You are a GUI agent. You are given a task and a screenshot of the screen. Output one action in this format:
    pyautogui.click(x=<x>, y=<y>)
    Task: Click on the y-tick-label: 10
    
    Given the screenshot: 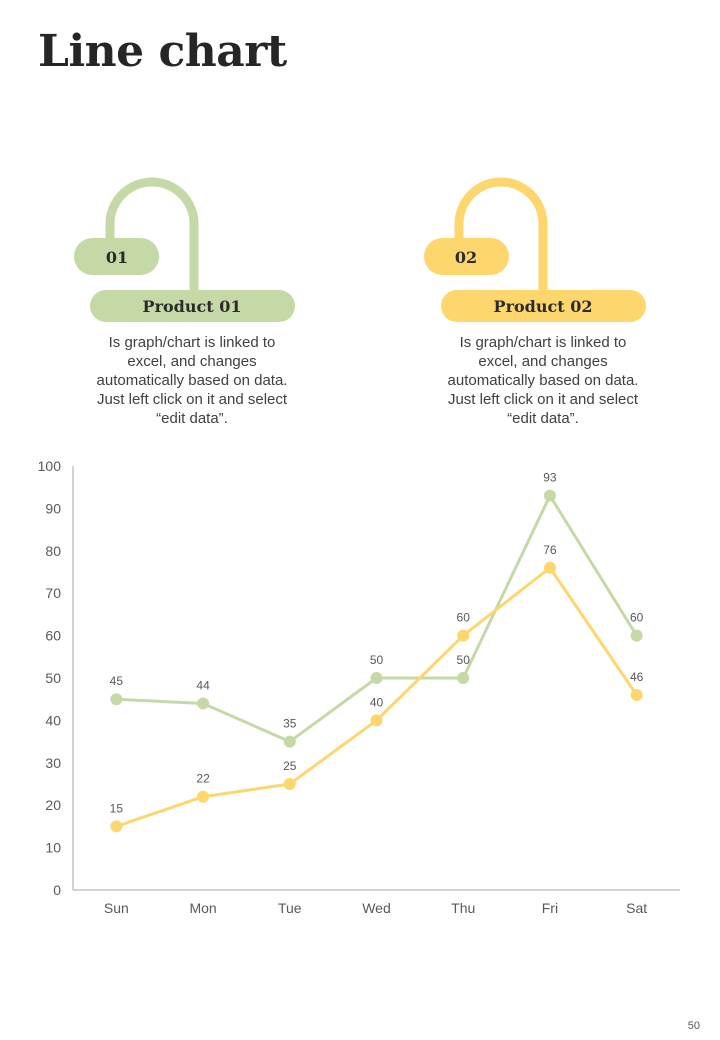 What is the action you would take?
    pyautogui.click(x=53, y=848)
    